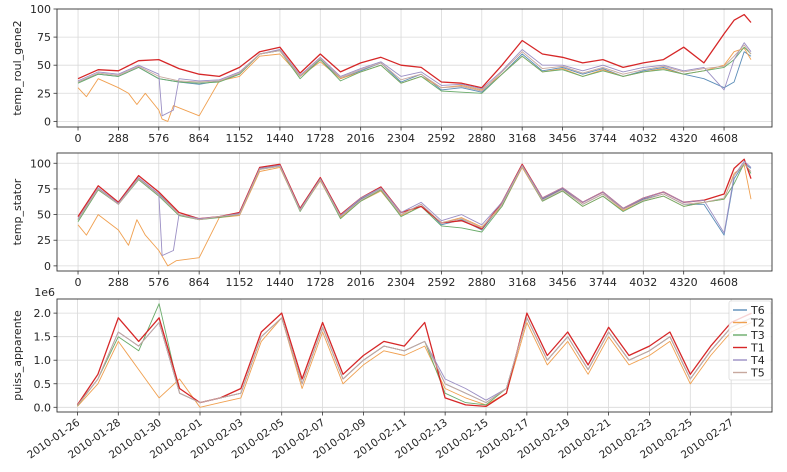 The height and width of the screenshot is (472, 787). I want to click on legend-label-t1: T1, so click(757, 348).